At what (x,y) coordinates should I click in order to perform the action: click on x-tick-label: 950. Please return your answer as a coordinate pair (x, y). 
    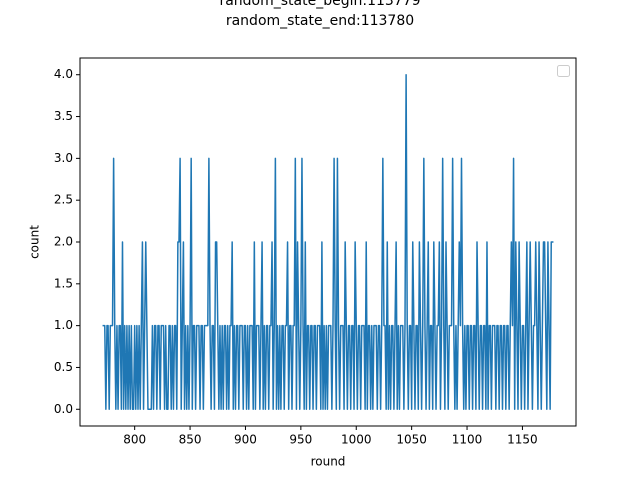
    Looking at the image, I should click on (300, 440).